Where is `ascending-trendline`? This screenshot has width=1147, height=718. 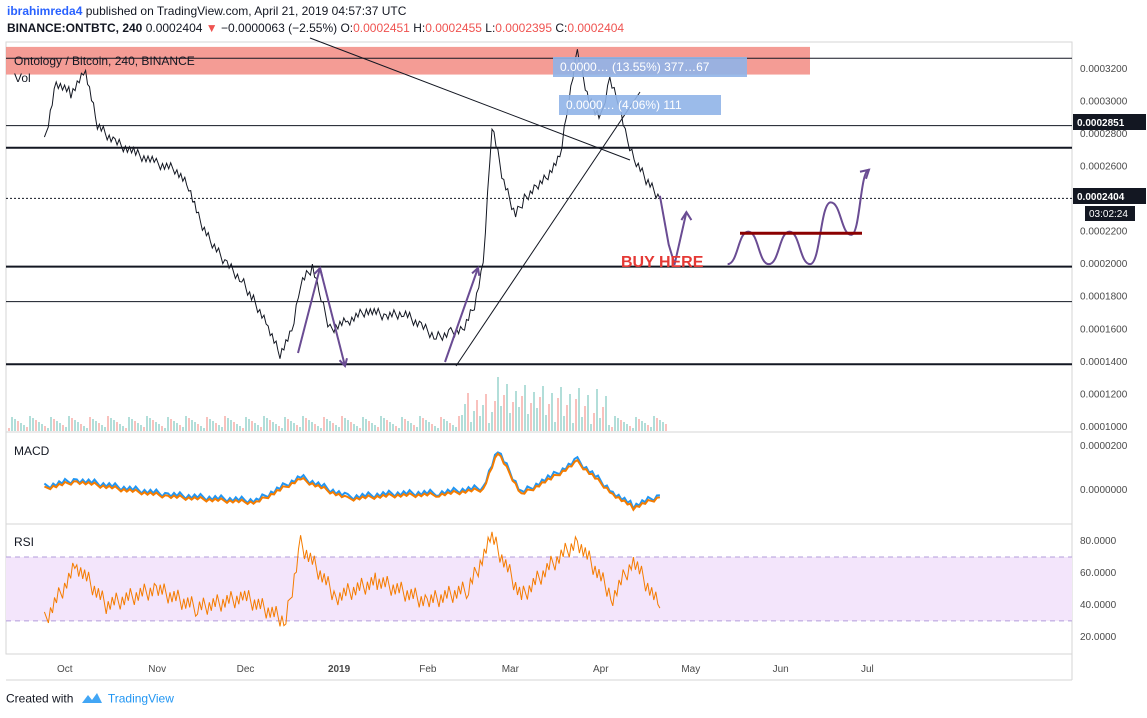
ascending-trendline is located at coordinates (548, 229).